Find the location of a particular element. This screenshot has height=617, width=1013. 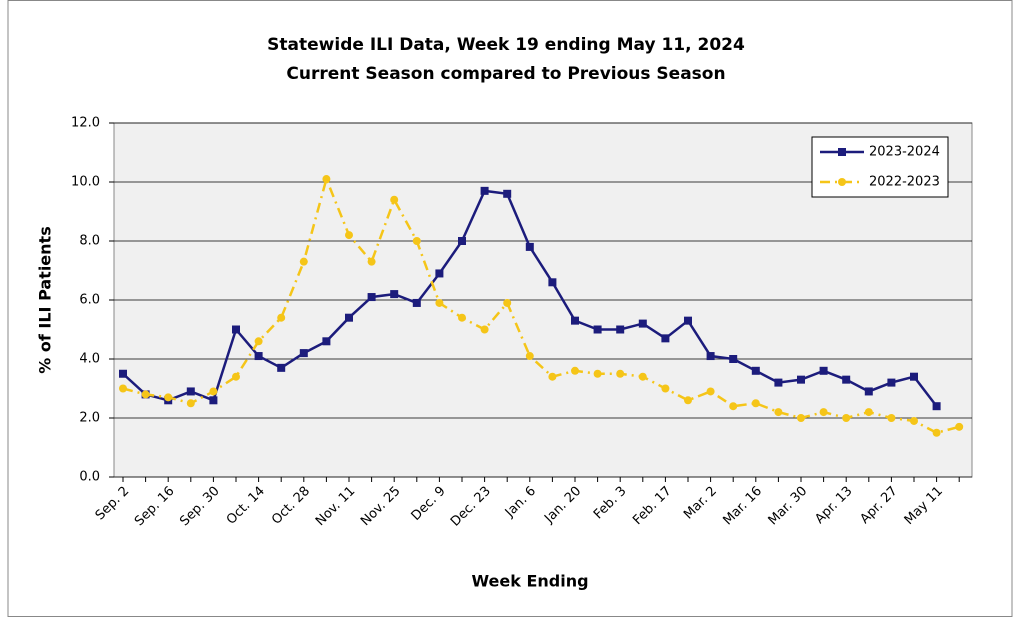

y-tick-label: 12.0 is located at coordinates (85, 123).